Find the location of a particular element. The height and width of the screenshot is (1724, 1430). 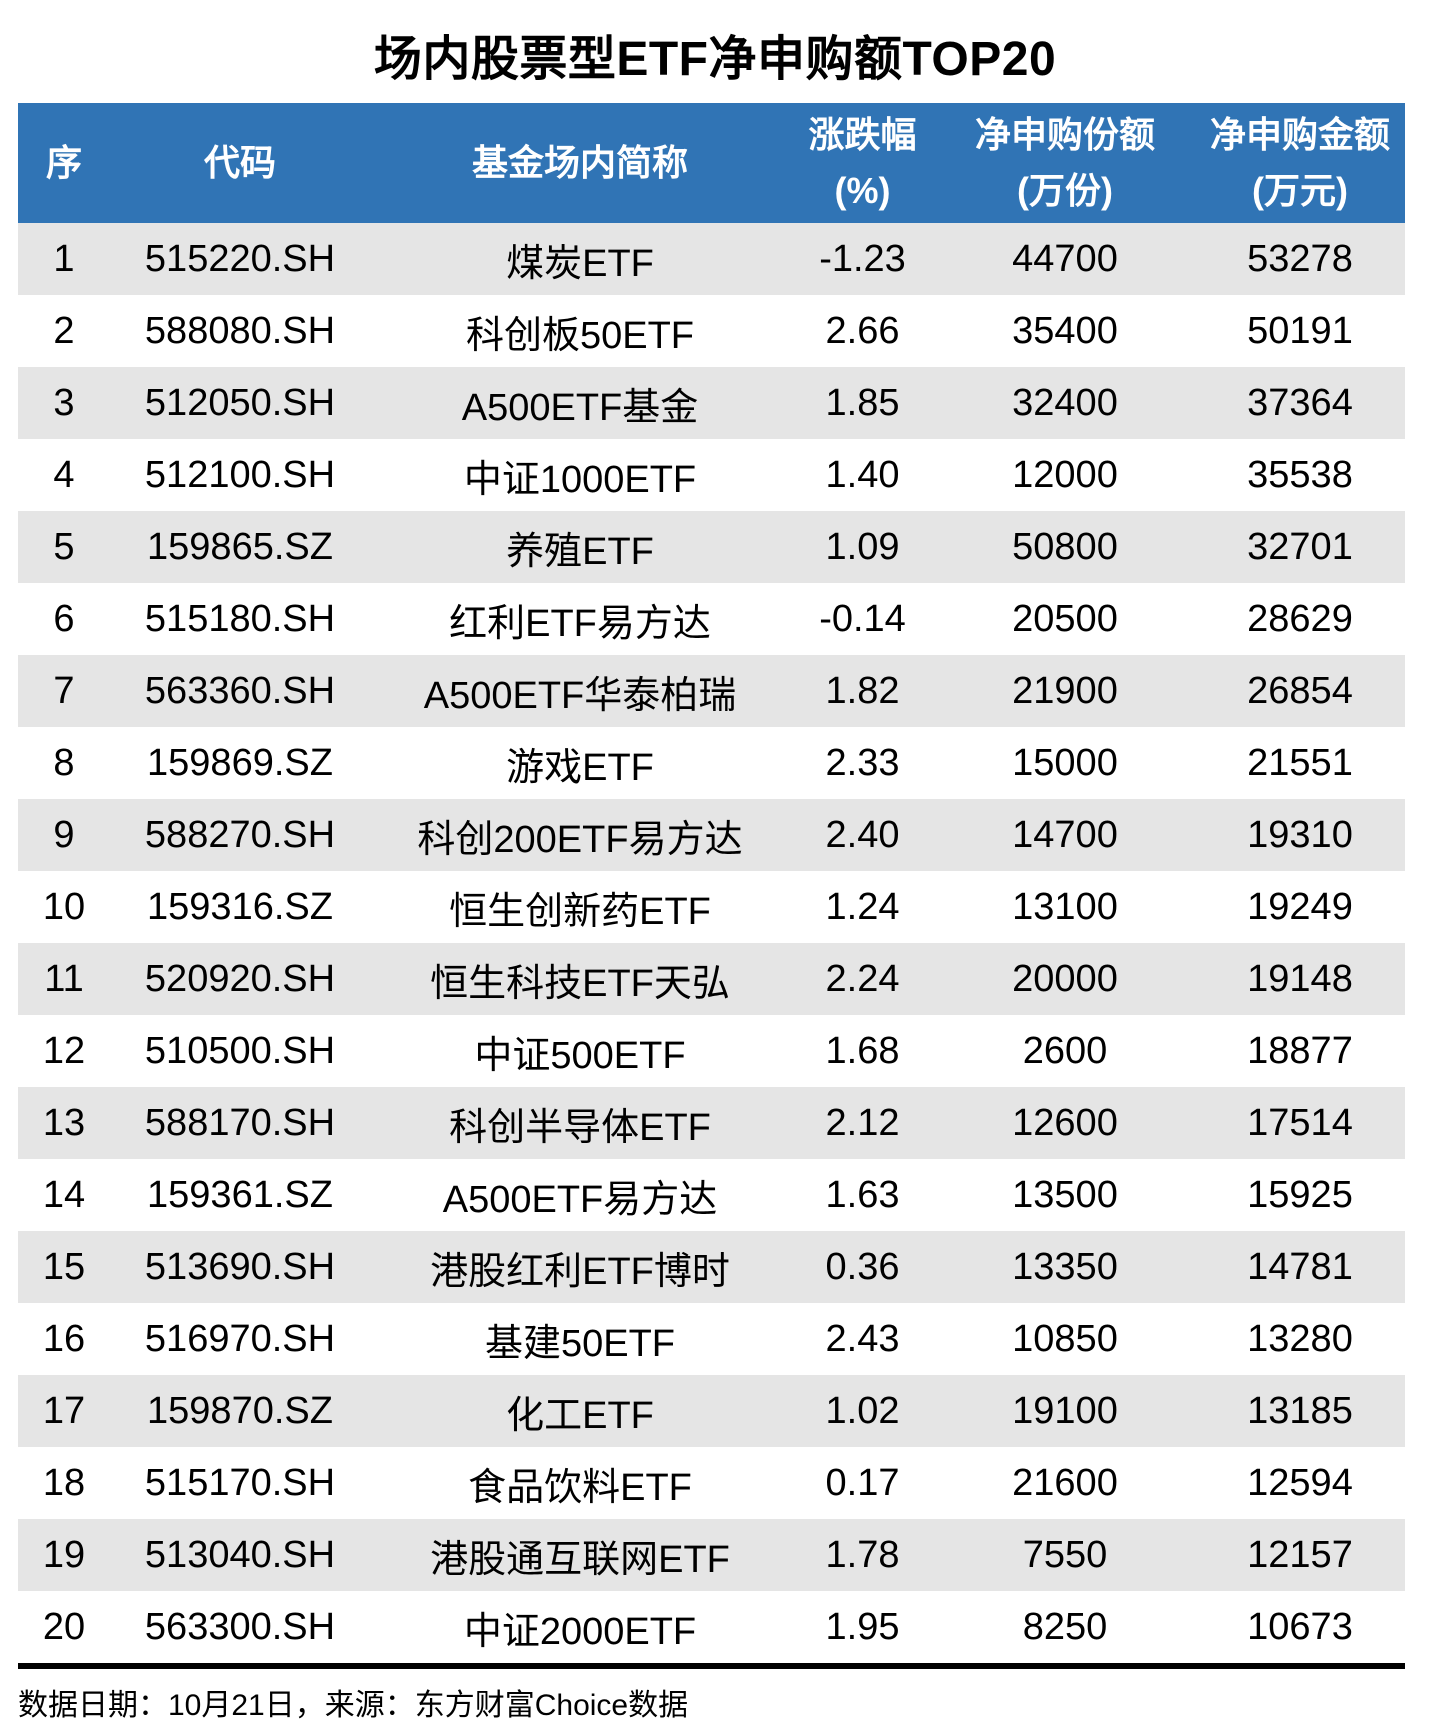

cell-shares: 21600 is located at coordinates (1065, 1482).